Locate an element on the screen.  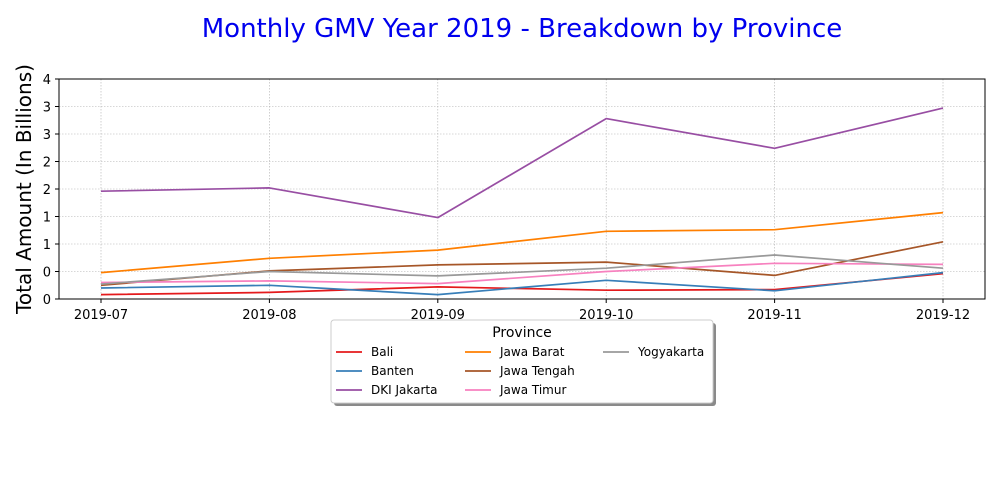
y-axis-label: Total Amount (In Billions) is located at coordinates (24, 189).